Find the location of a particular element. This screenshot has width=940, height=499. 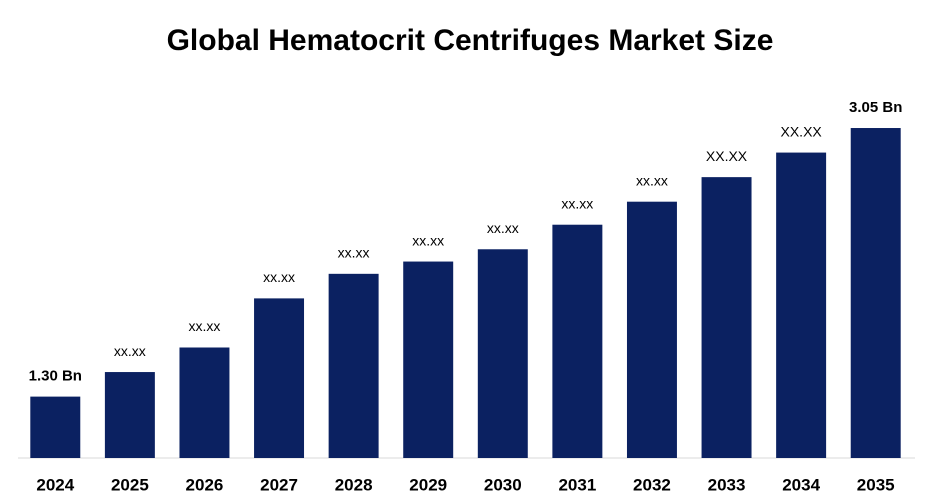

x-tick-label: 2025 is located at coordinates (130, 484).